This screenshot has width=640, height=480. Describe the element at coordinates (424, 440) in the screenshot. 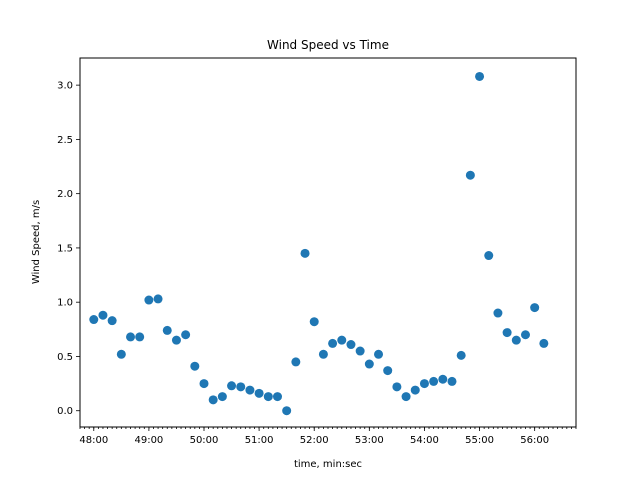

I see `x-tick-label: 54:00` at that location.